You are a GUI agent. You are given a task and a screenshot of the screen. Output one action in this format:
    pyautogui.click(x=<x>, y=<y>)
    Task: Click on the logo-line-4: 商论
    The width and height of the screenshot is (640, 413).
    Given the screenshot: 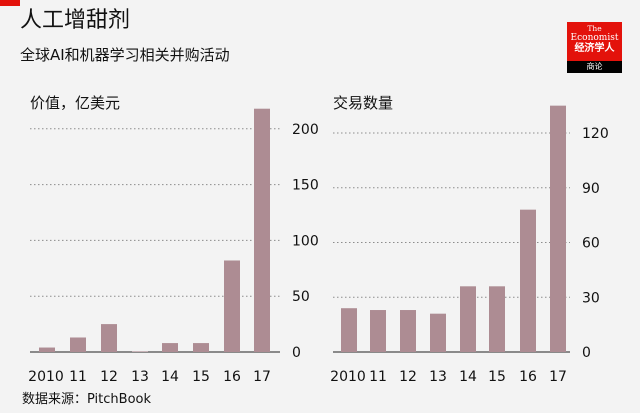 What is the action you would take?
    pyautogui.click(x=594, y=67)
    